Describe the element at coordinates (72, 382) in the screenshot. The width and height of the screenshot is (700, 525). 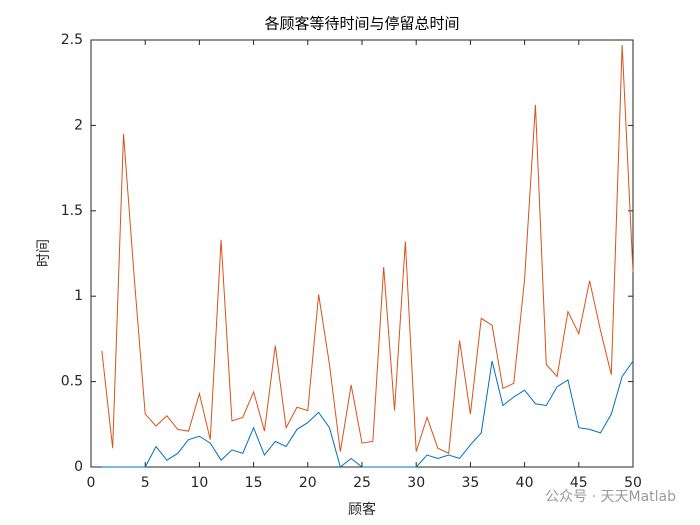
I see `y-tick-label: 0.5` at that location.